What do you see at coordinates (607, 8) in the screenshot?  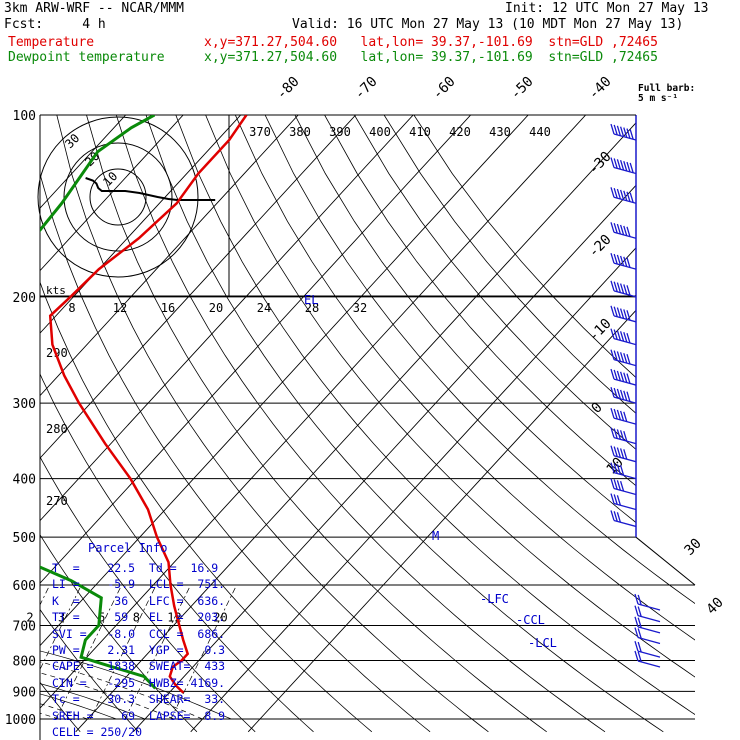 I see `init-time: Init: 12 UTC Mon 27 May 13` at bounding box center [607, 8].